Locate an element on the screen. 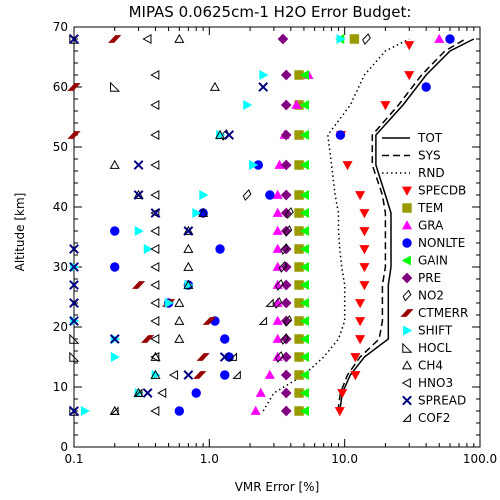 Image resolution: width=500 pixels, height=500 pixels. legend-marker-cof2 is located at coordinates (406, 417).